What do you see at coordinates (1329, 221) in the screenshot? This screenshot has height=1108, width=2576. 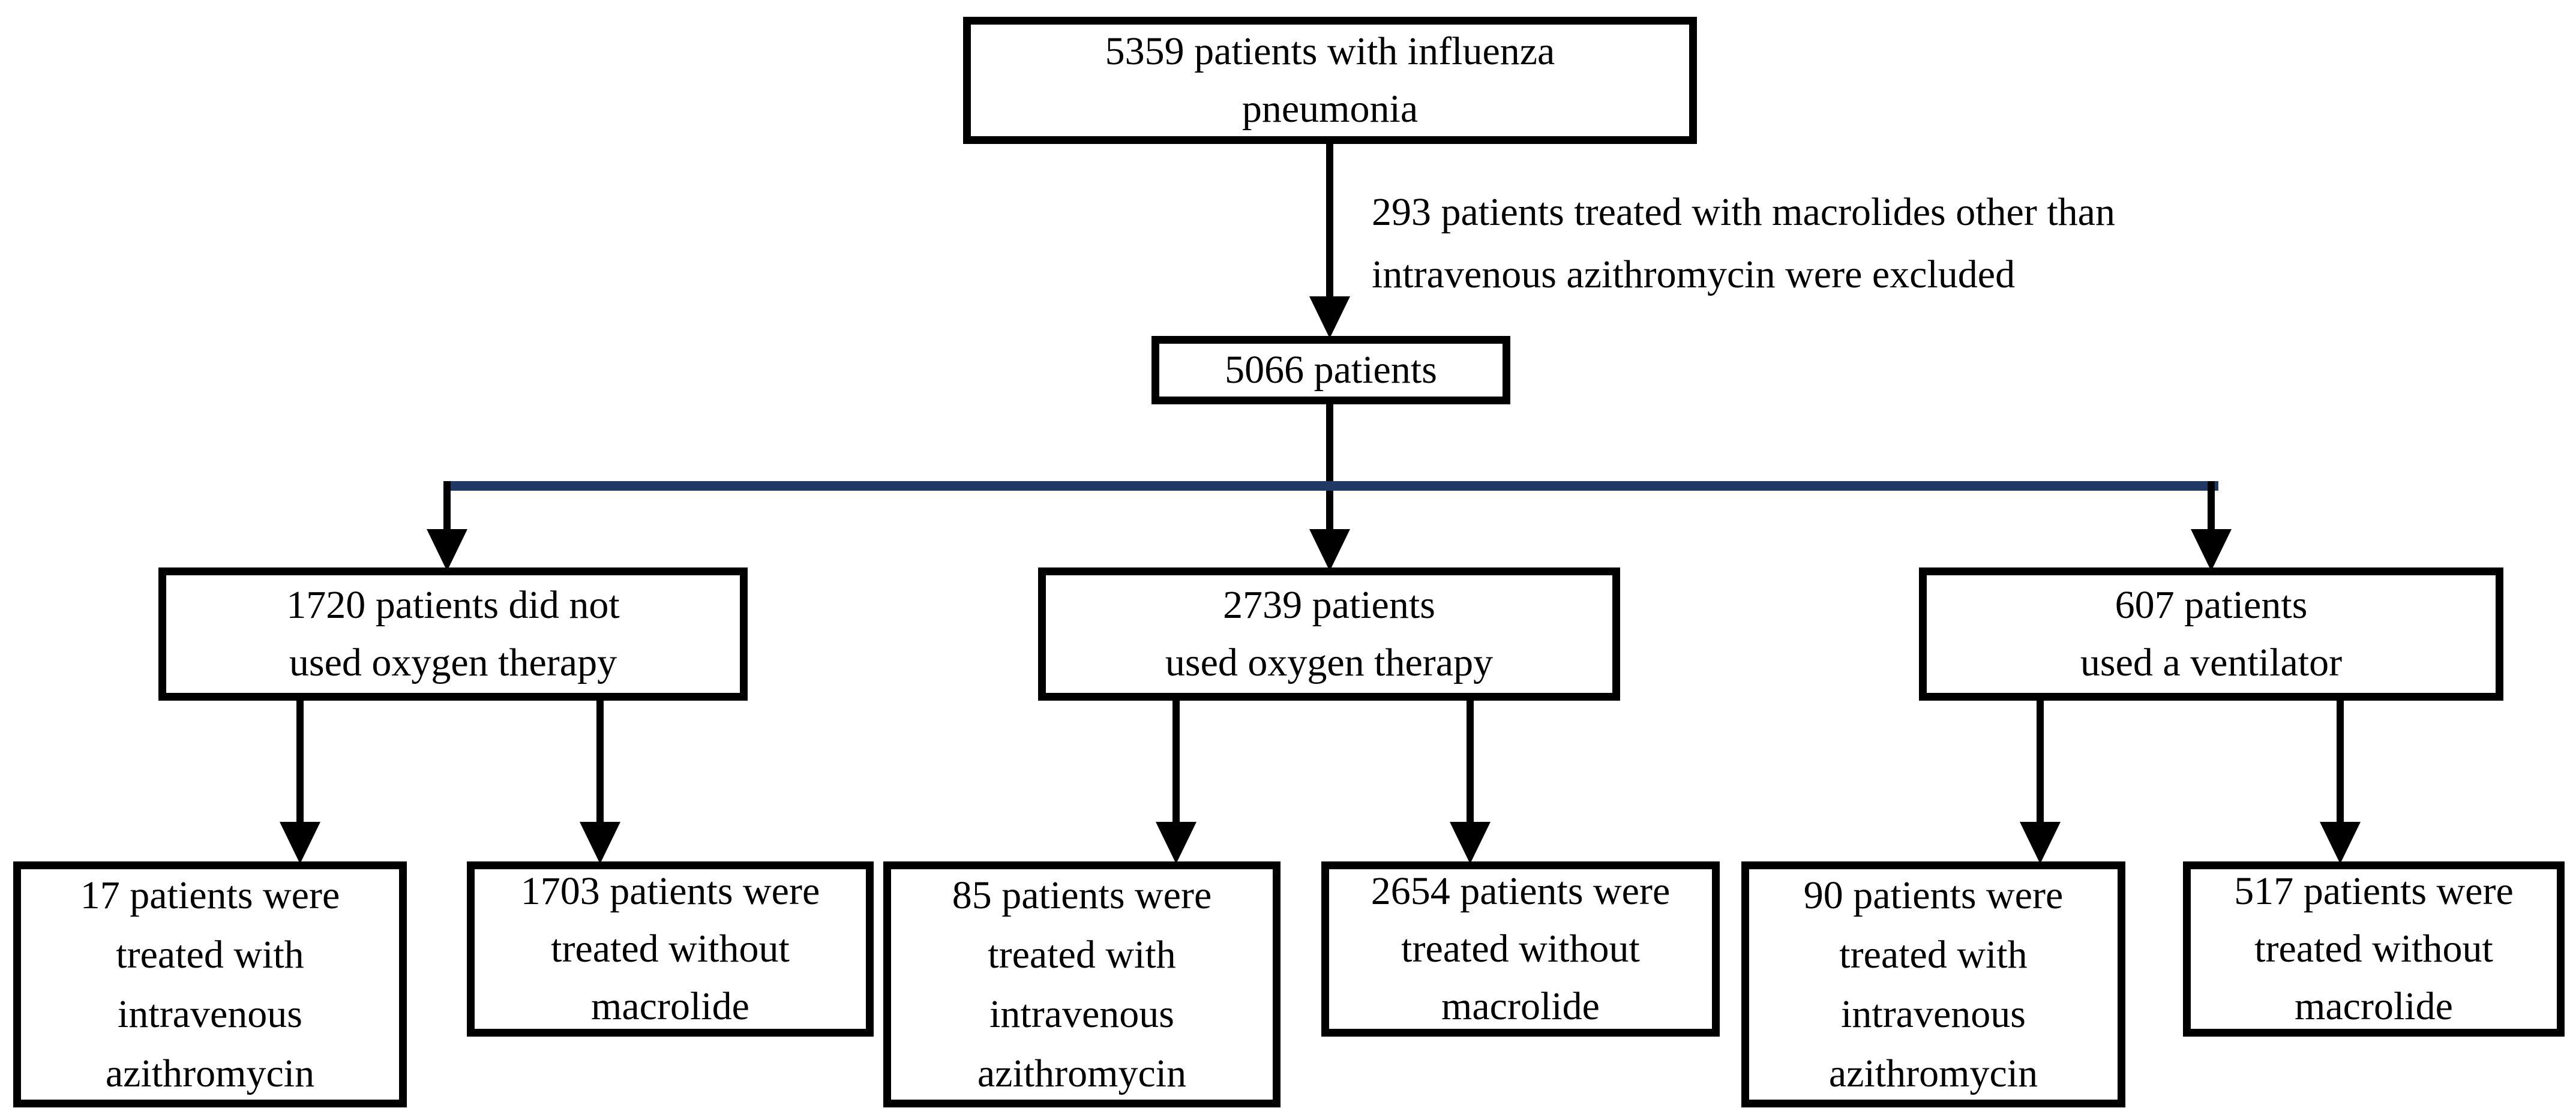 I see `connector-total-to-included` at bounding box center [1329, 221].